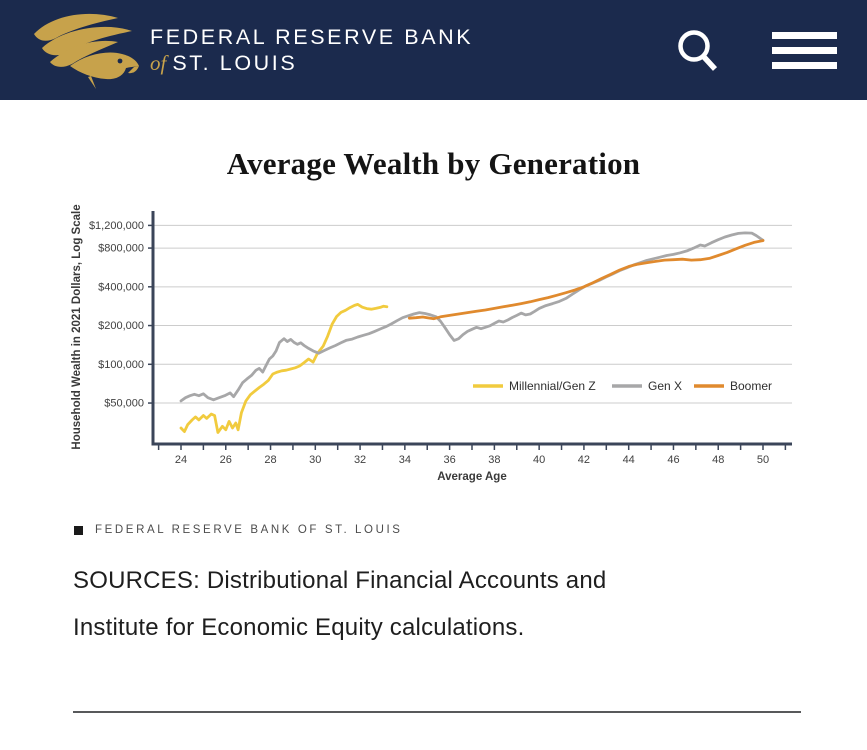  I want to click on stlouis-fed-logo: FEDERAL RESERVE BANK of ST. LOUIS, so click(251, 50).